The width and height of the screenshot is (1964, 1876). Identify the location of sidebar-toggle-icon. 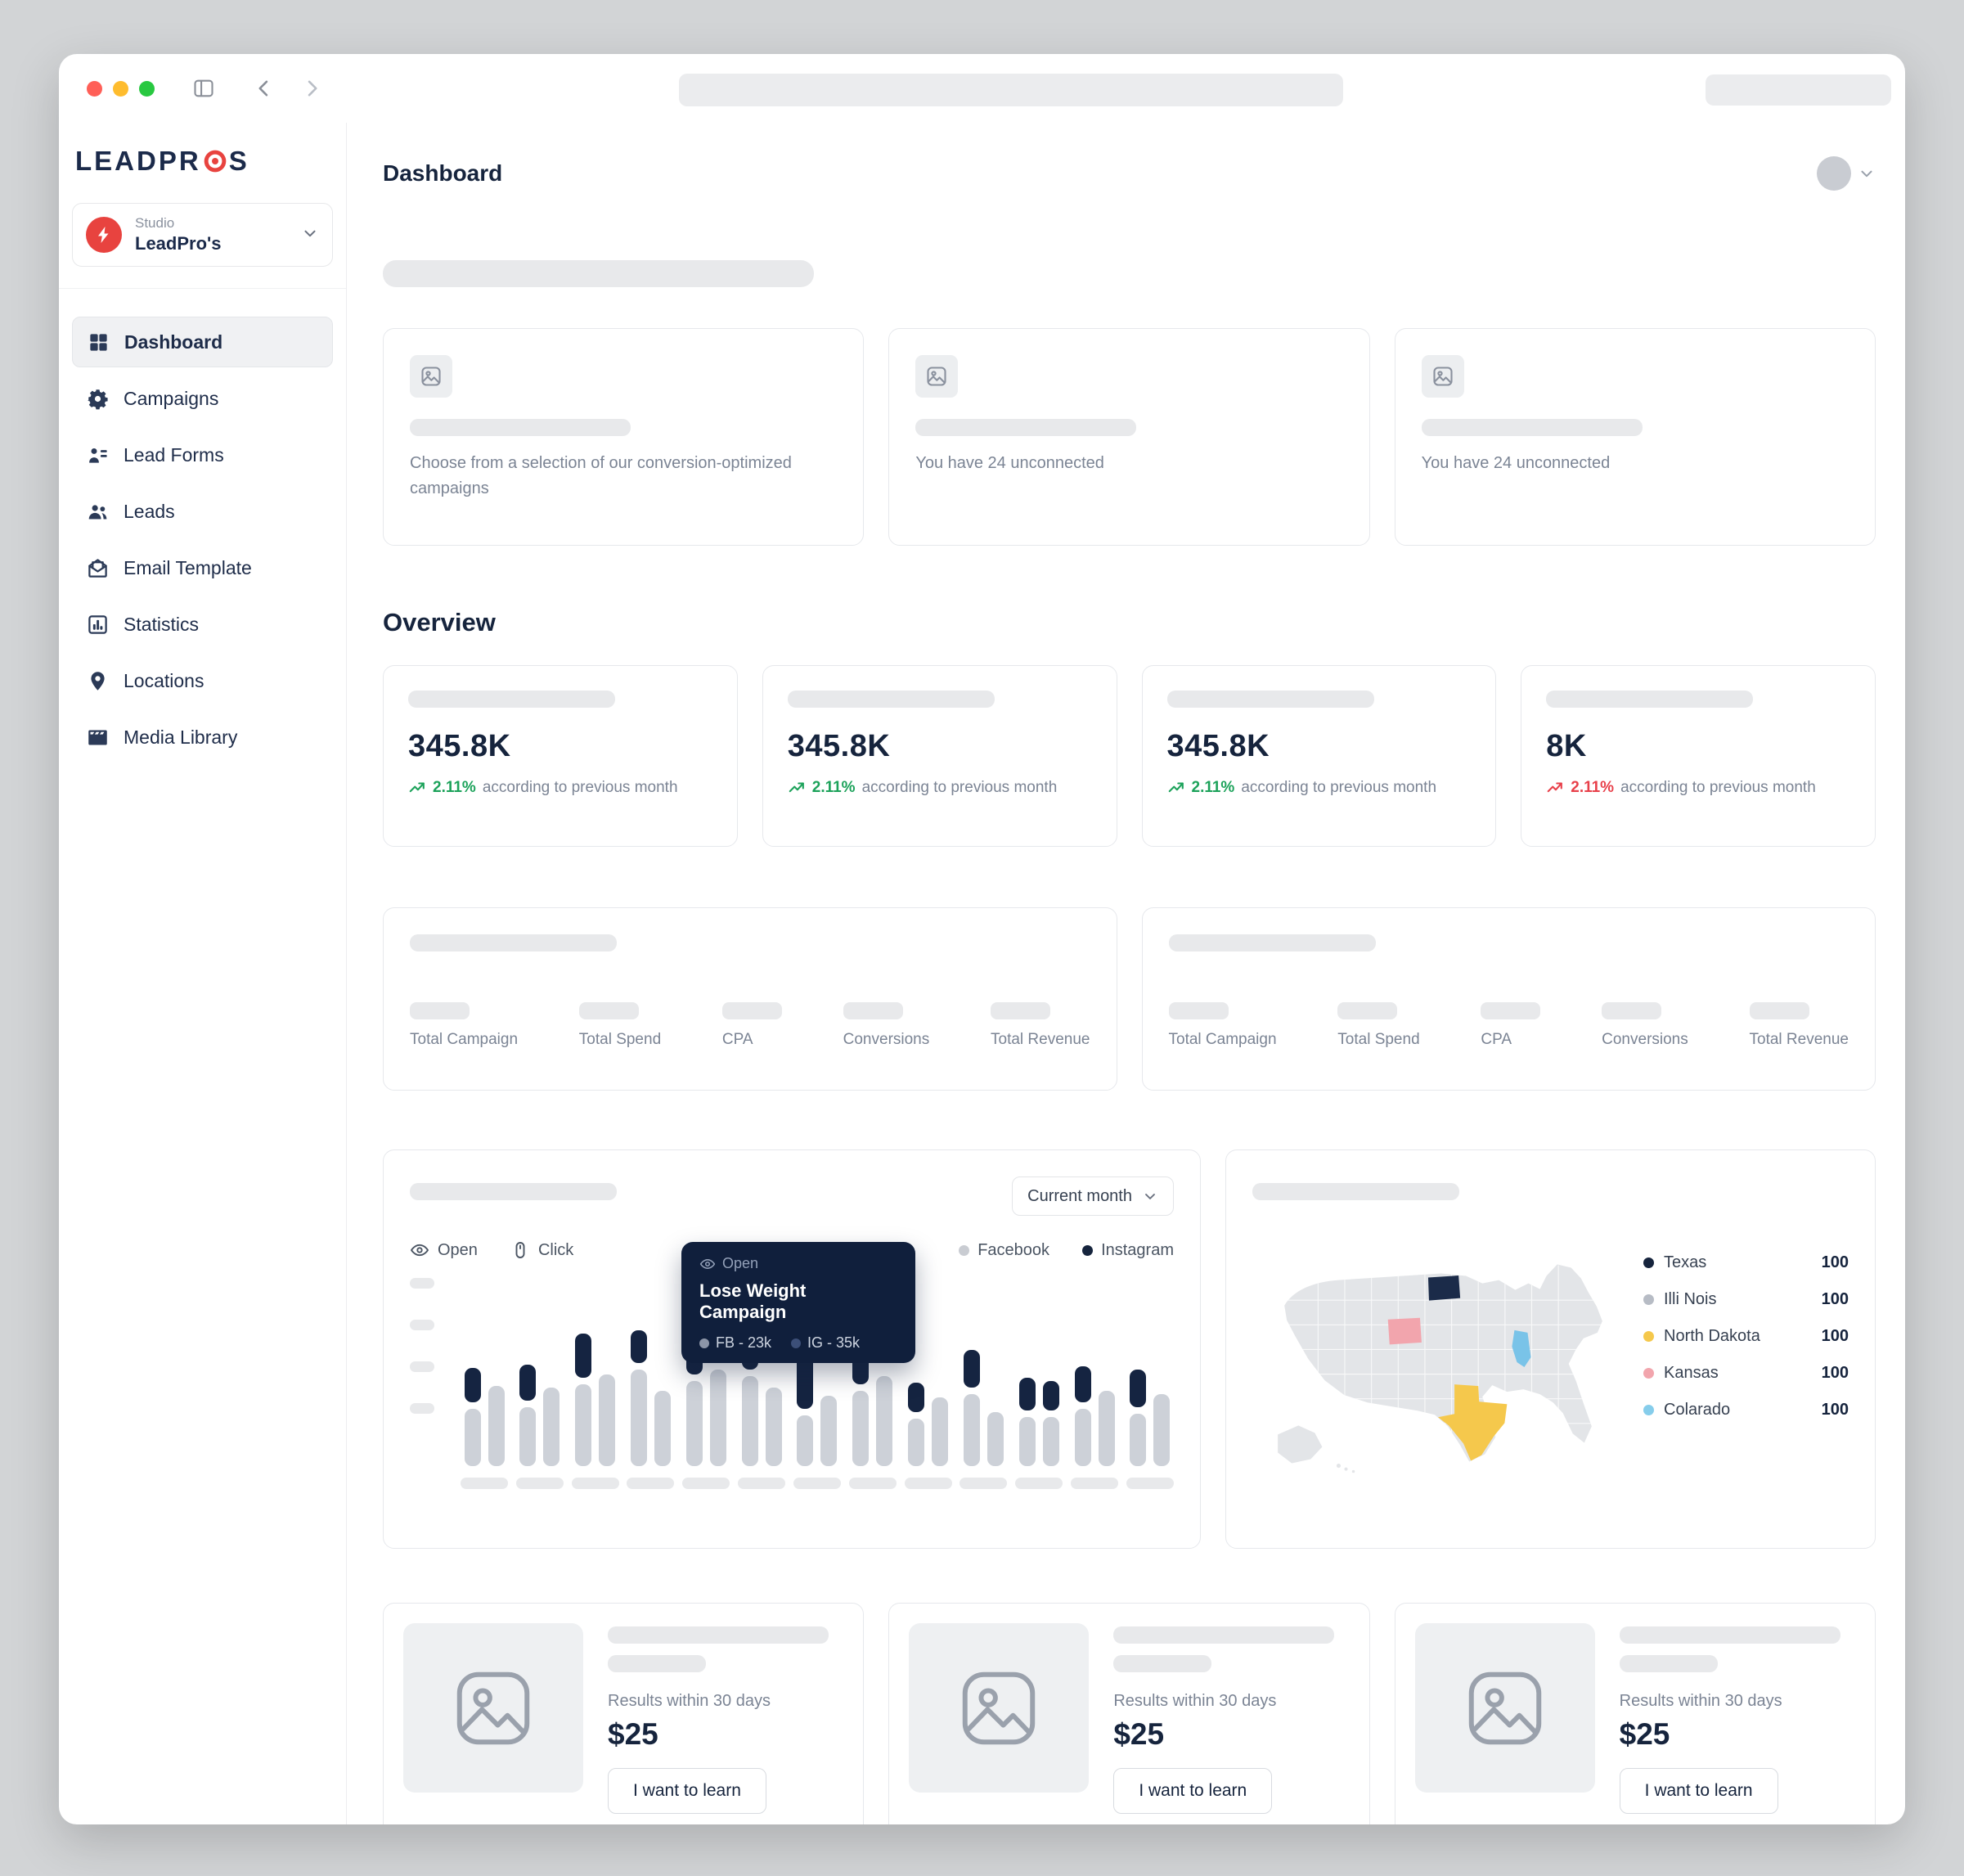
(203, 89).